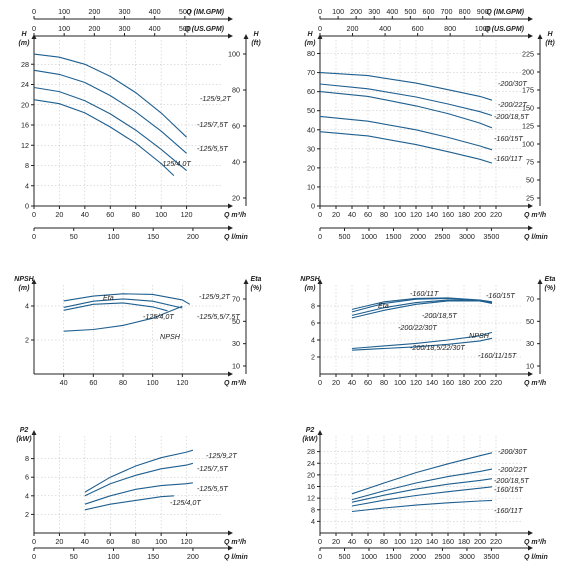  What do you see at coordinates (34, 281) in the screenshot?
I see `y-axis-arrow` at bounding box center [34, 281].